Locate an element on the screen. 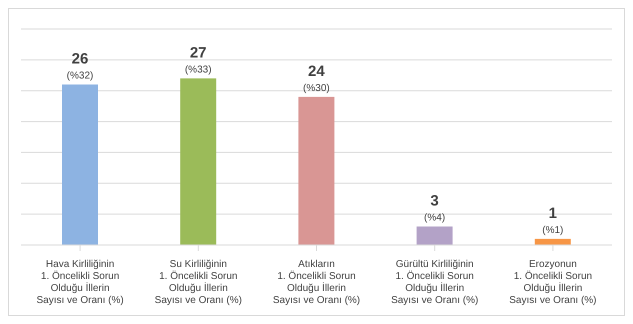 The height and width of the screenshot is (324, 633). x-tick-label: Gürültü Kirliliğinin 1. Öncelikli Sorun Olduğu İllerin Sayısı ve Oranı (%) is located at coordinates (434, 282).